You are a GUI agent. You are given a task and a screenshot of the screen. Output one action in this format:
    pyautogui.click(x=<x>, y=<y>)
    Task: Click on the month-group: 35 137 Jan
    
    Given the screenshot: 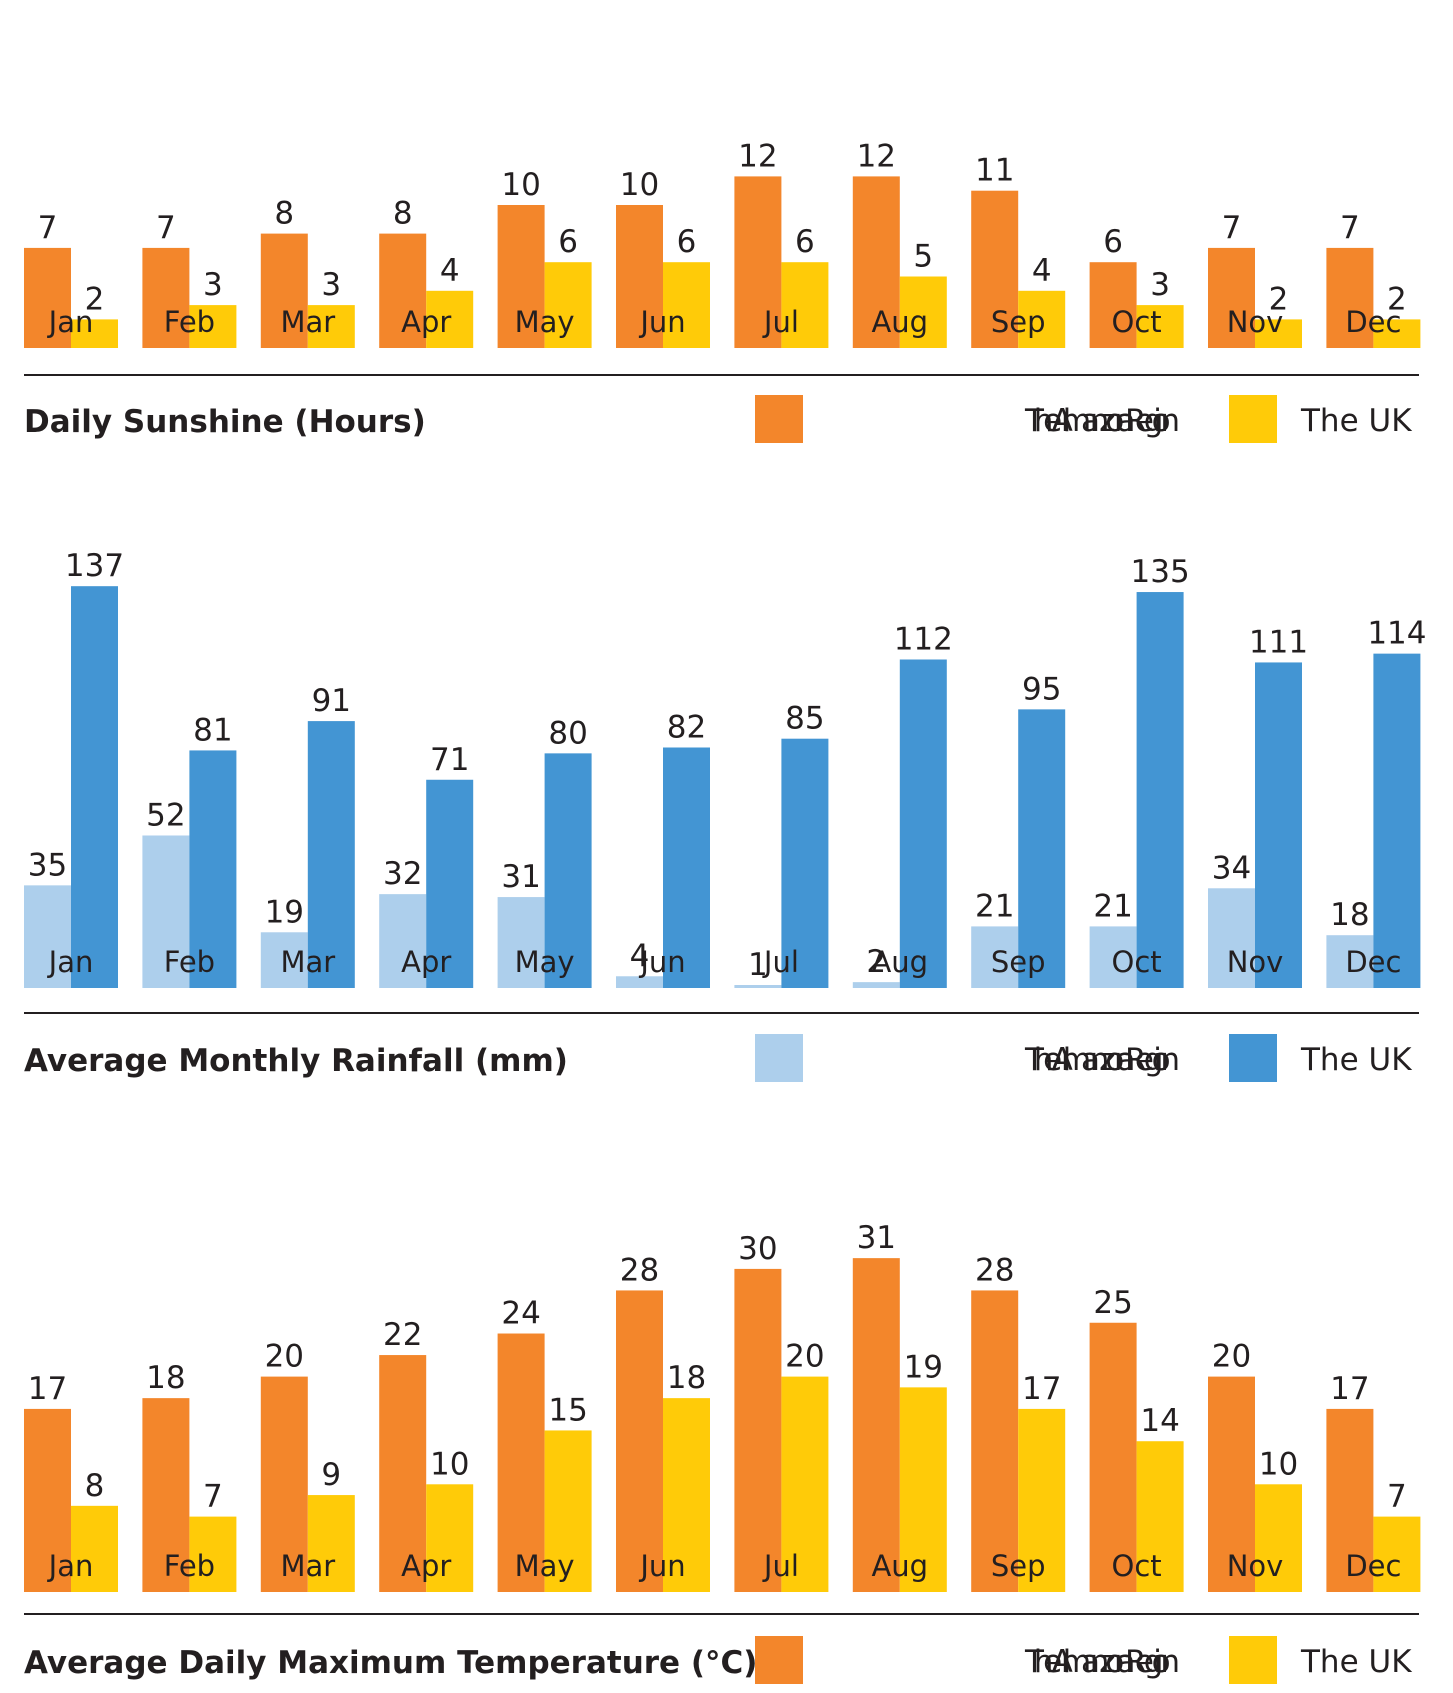 What is the action you would take?
    pyautogui.click(x=74, y=768)
    